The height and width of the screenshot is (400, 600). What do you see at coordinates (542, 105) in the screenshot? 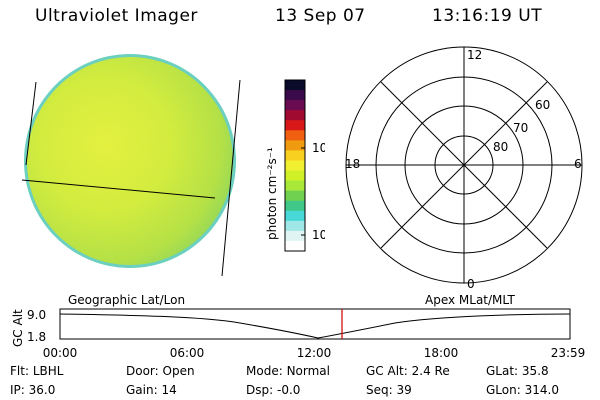
I see `mlat-label-60: 60` at bounding box center [542, 105].